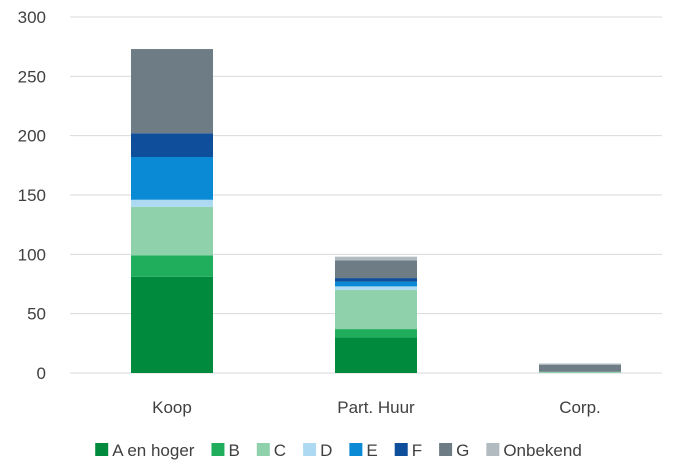  I want to click on bar-segment-part-huur-b, so click(376, 333).